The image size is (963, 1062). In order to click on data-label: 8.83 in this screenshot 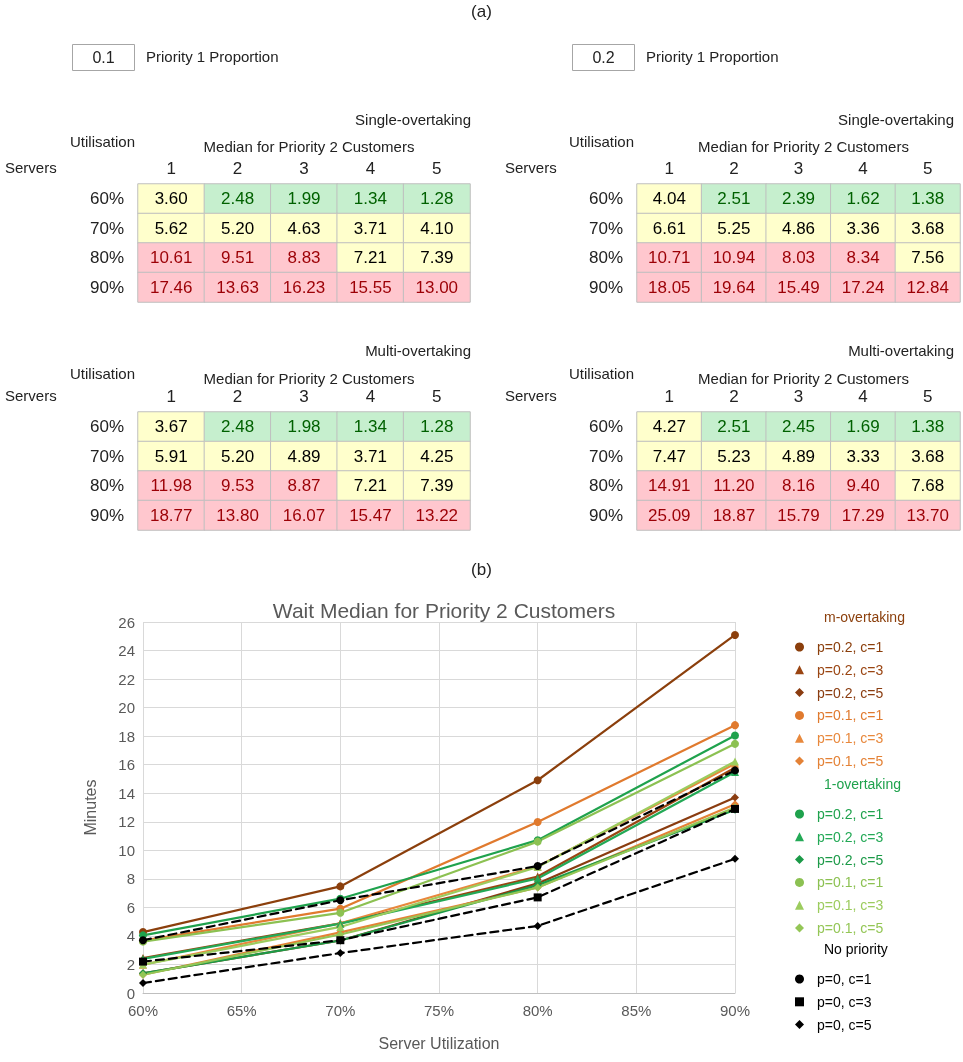, I will do `click(304, 258)`.